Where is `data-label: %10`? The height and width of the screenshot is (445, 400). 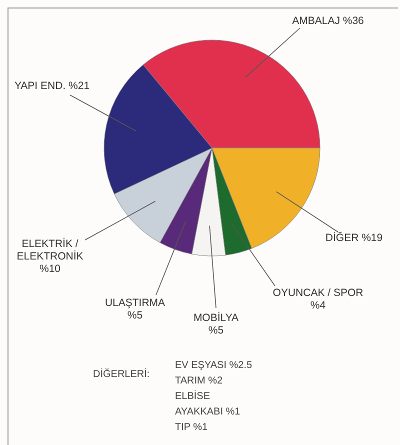 data-label: %10 is located at coordinates (50, 269).